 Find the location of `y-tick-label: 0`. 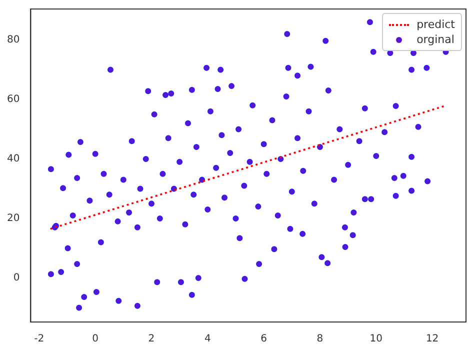

y-tick-label: 0 is located at coordinates (16, 278).